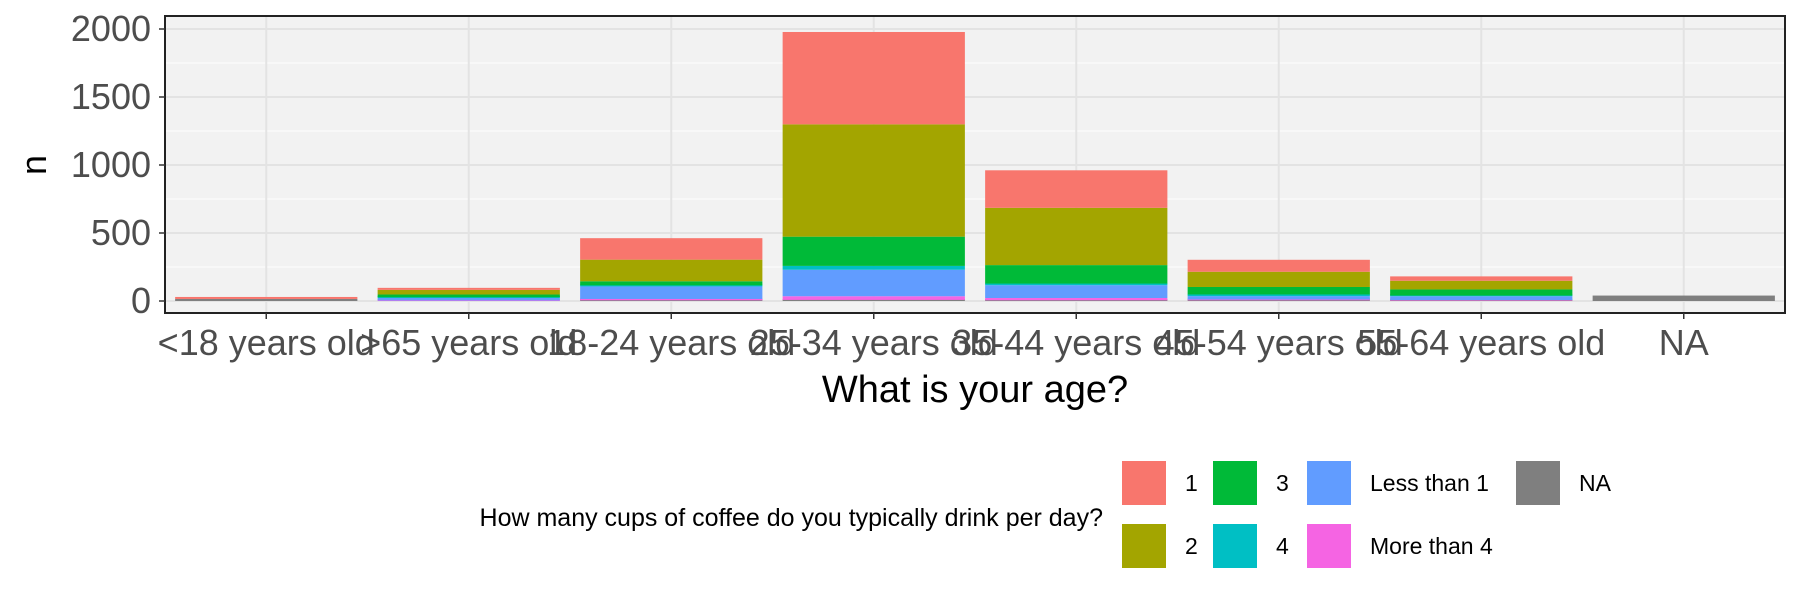 This screenshot has height=605, width=1800. Describe the element at coordinates (111, 96) in the screenshot. I see `y-tick-label: 1500` at that location.